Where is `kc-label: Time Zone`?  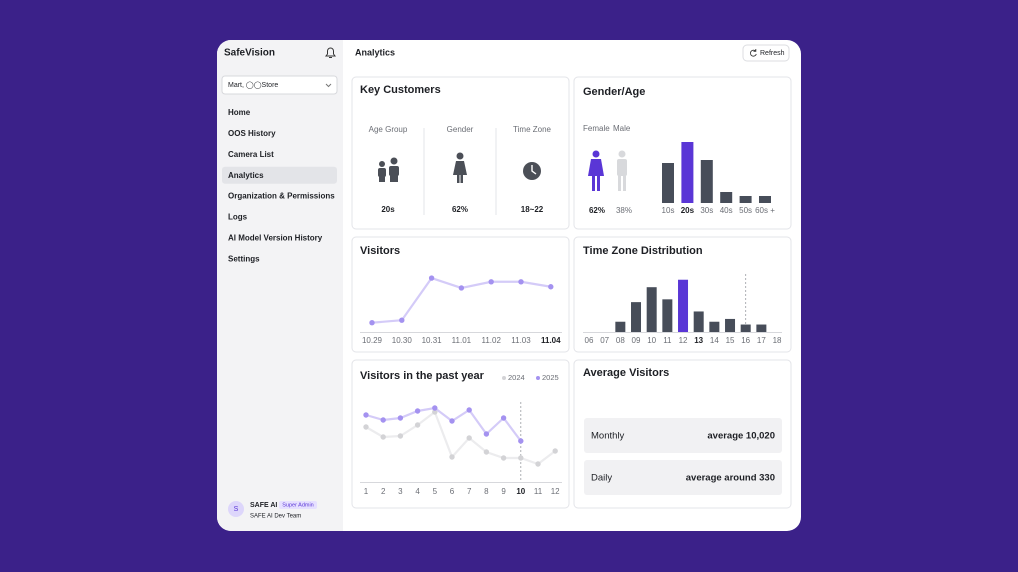 kc-label: Time Zone is located at coordinates (532, 129).